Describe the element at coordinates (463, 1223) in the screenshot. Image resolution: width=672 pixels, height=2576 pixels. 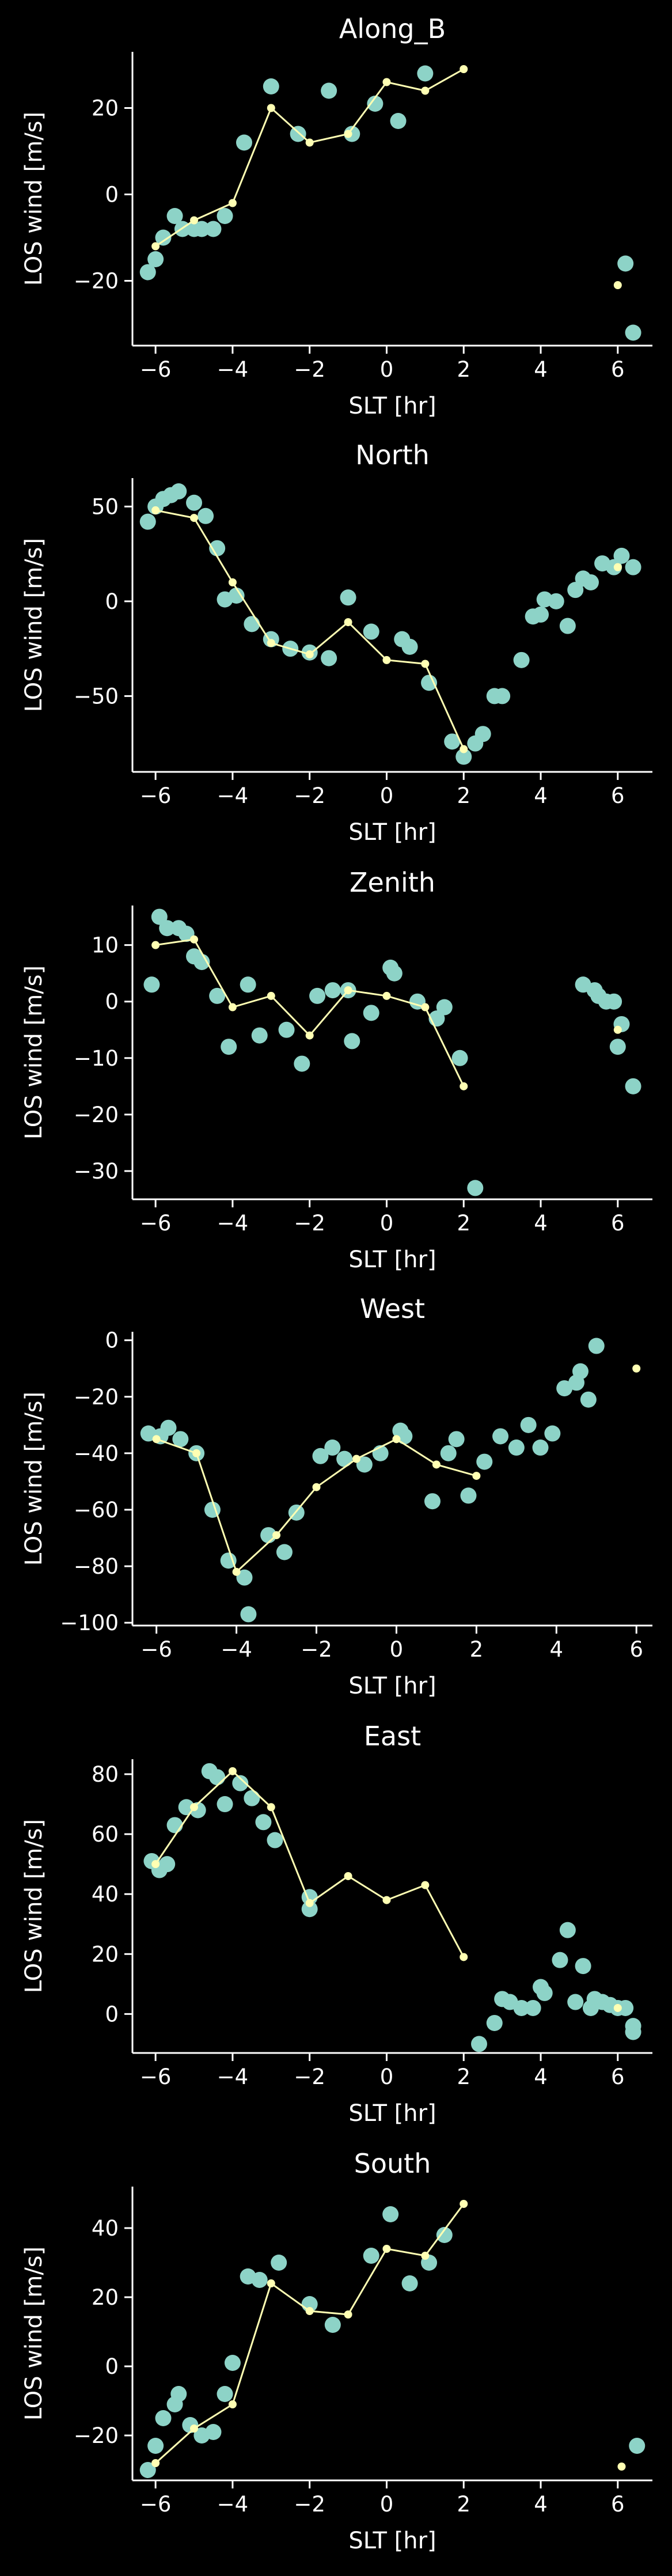
I see `x-tick-label: 2` at that location.